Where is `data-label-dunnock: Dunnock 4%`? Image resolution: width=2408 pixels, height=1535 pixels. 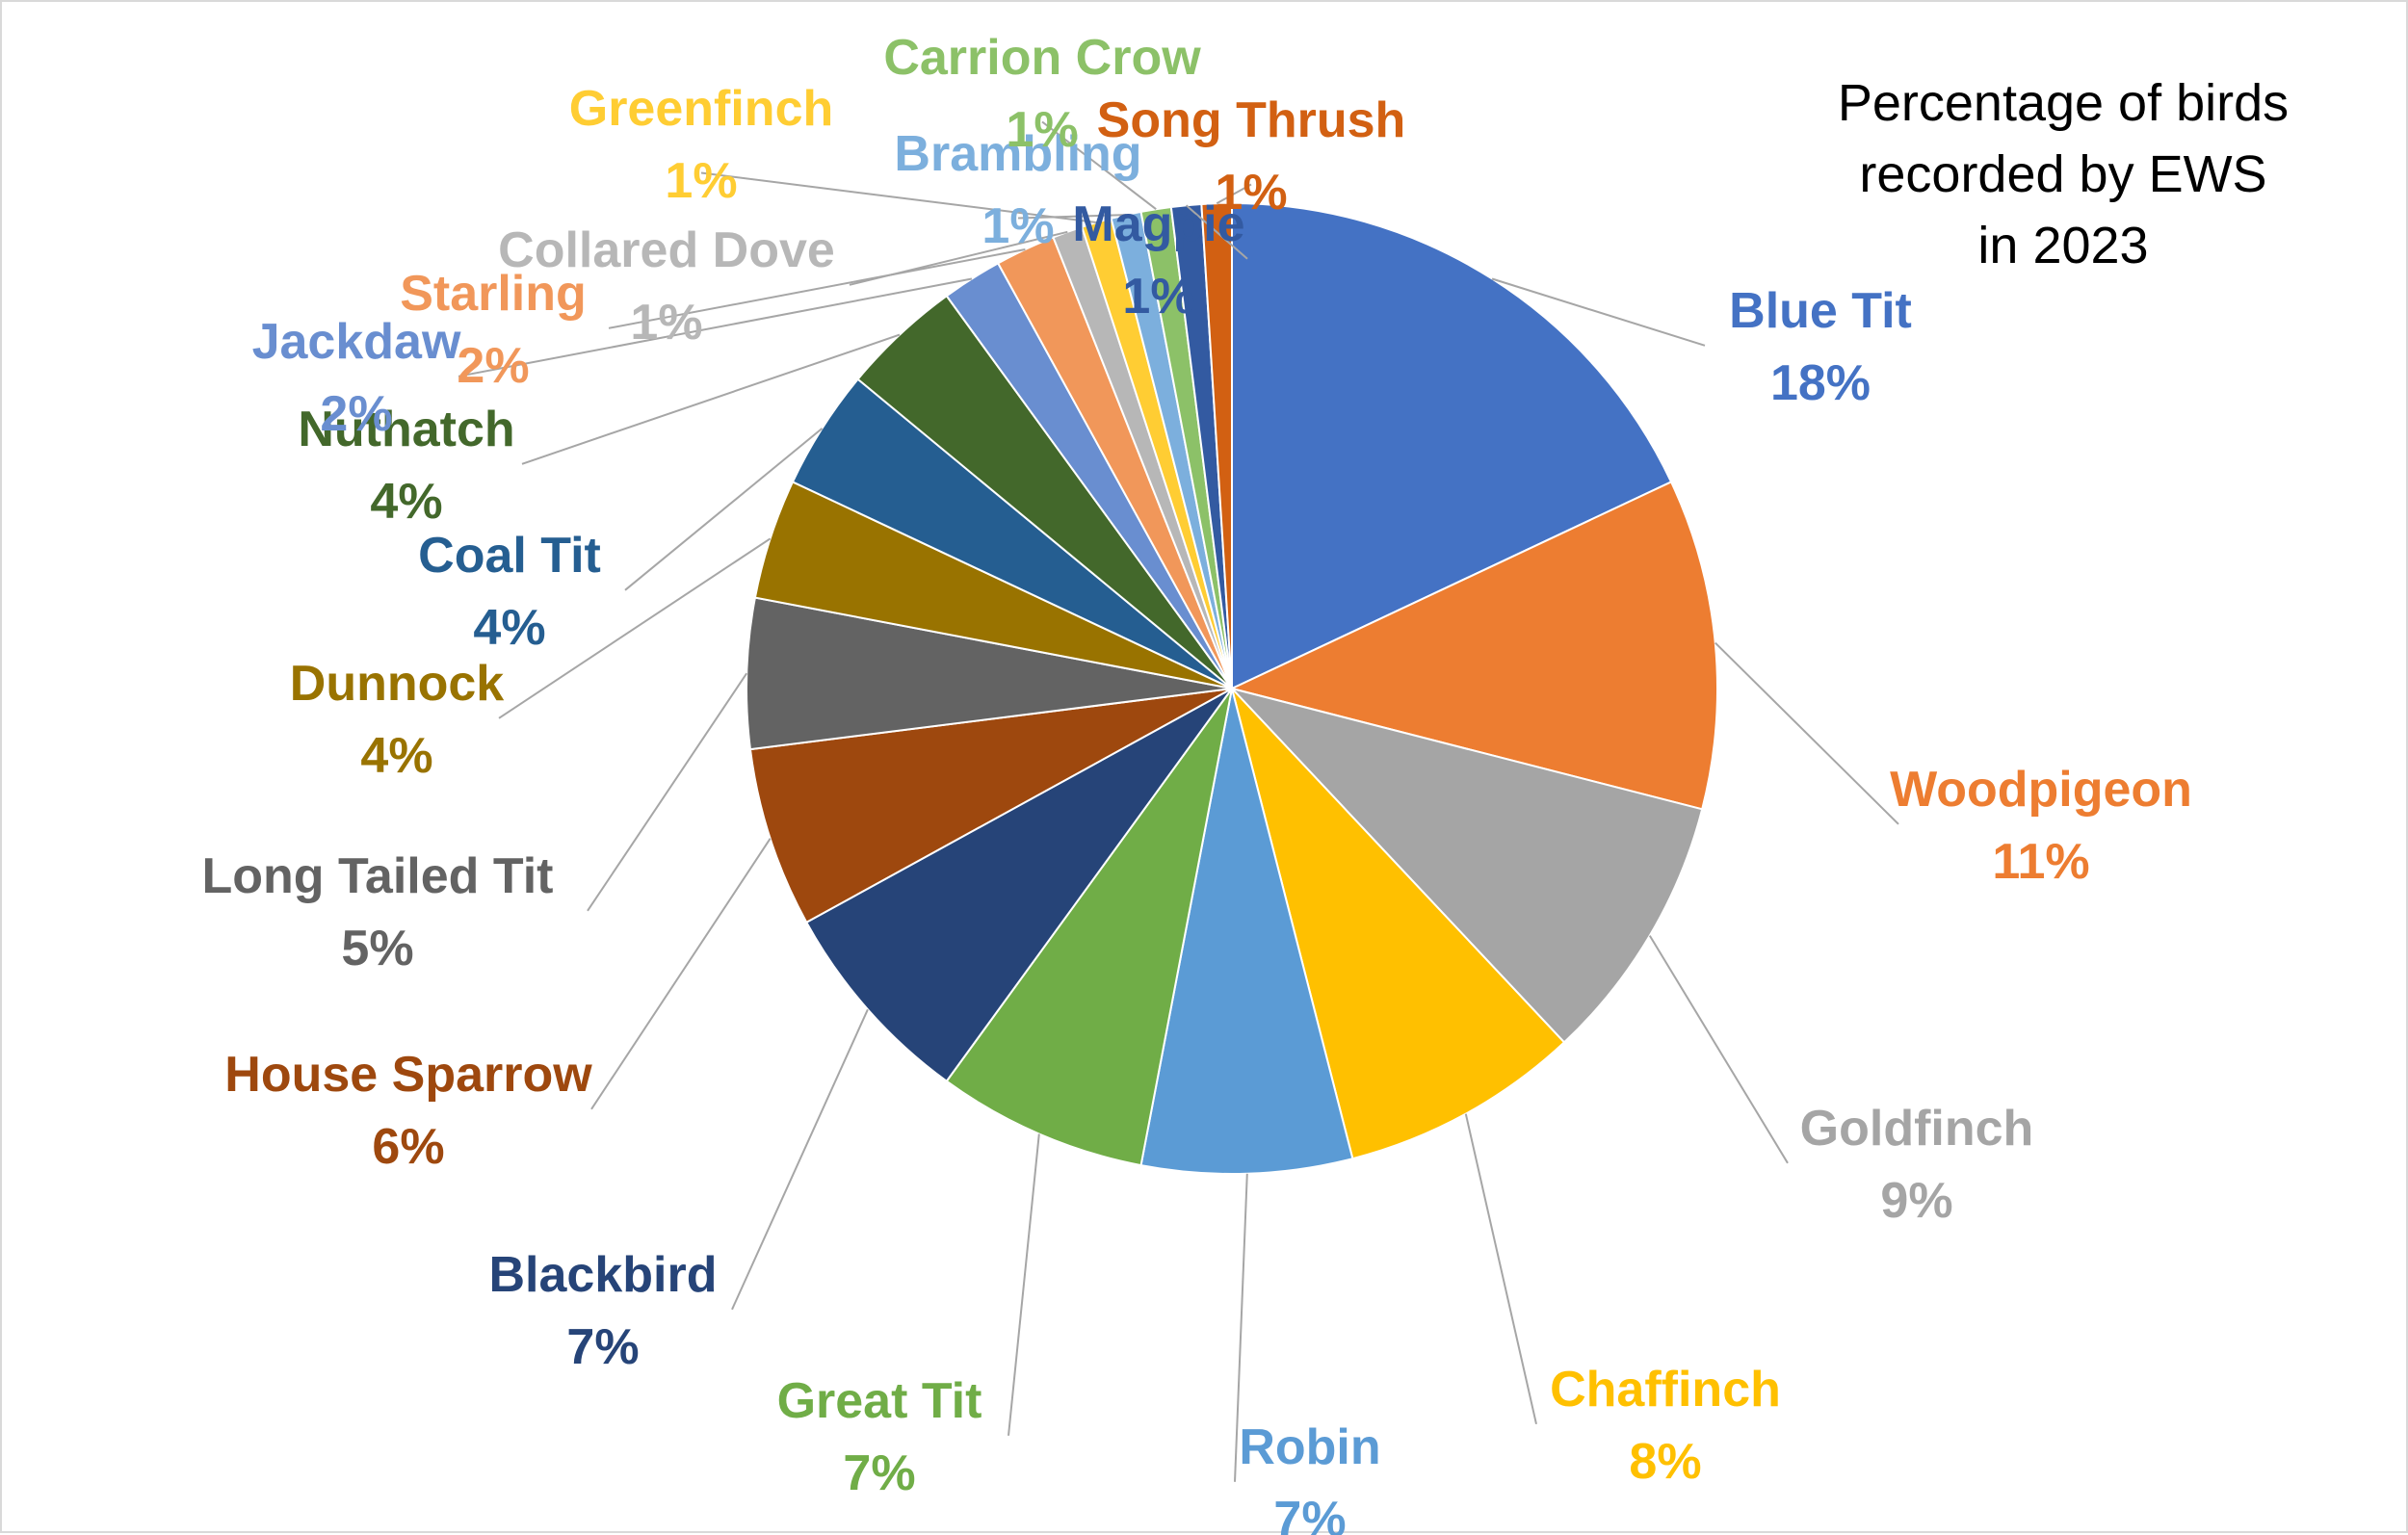 data-label-dunnock: Dunnock 4% is located at coordinates (397, 720).